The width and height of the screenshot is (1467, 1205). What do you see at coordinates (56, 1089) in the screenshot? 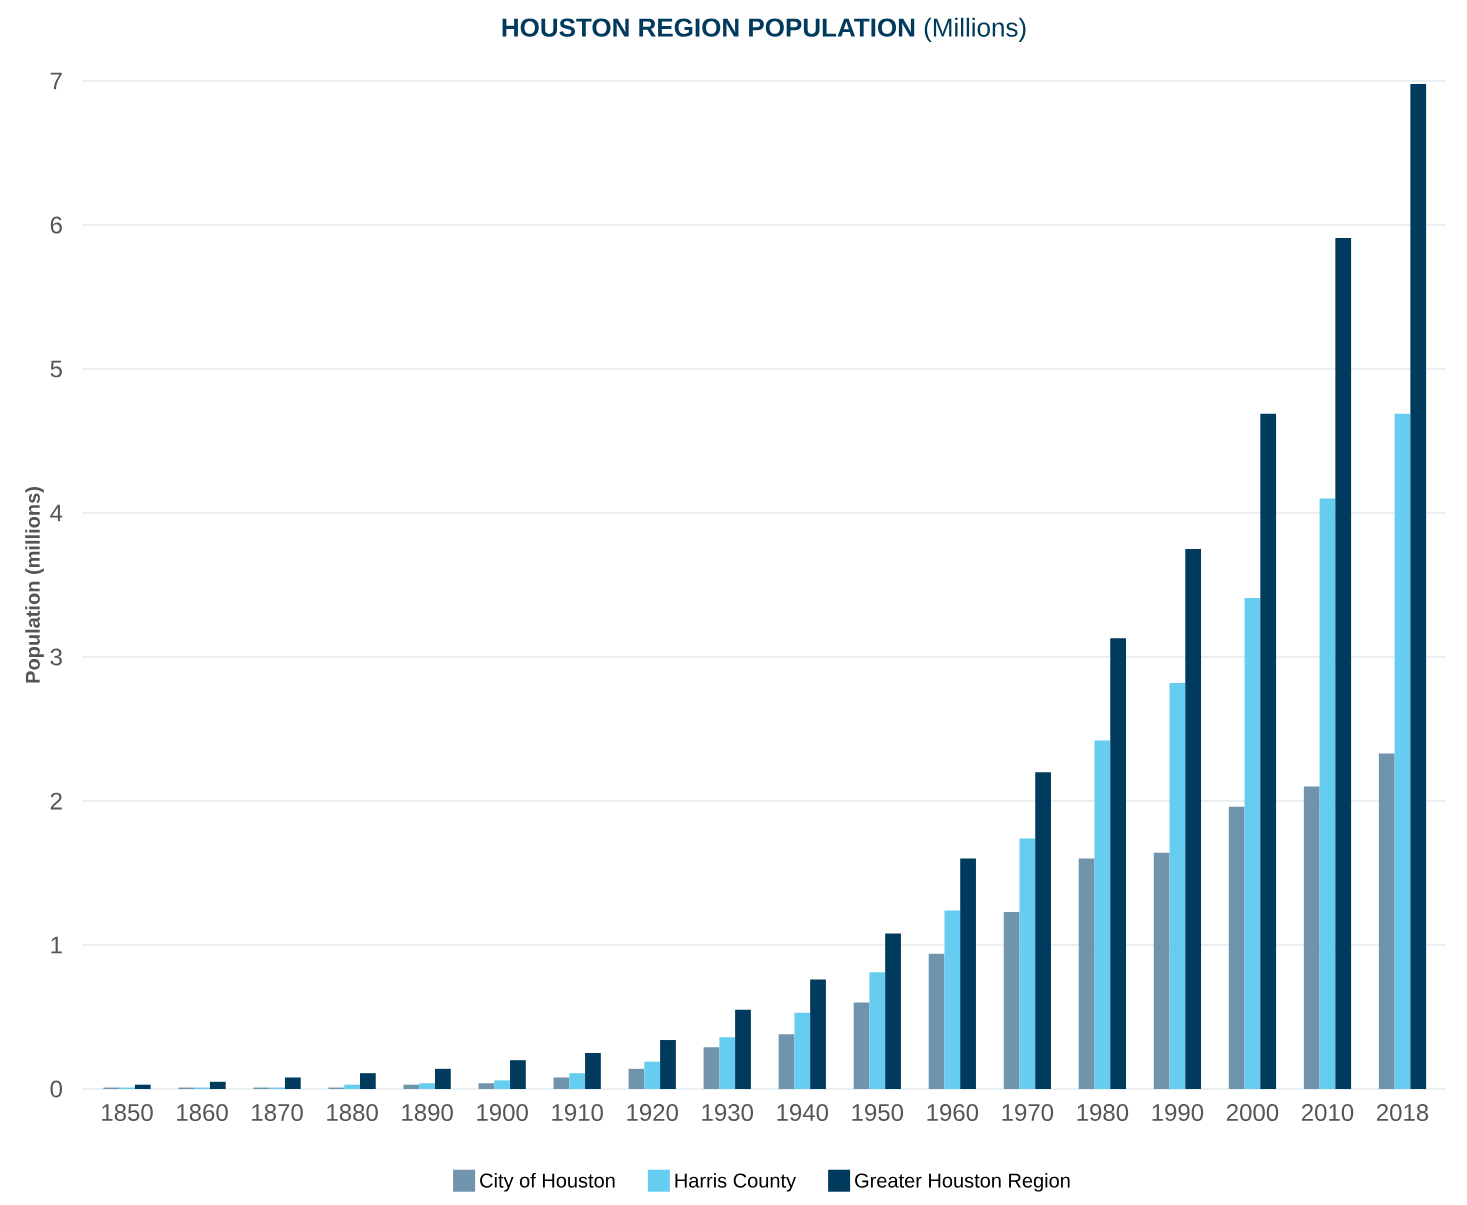
I see `y-tick-label: 0` at bounding box center [56, 1089].